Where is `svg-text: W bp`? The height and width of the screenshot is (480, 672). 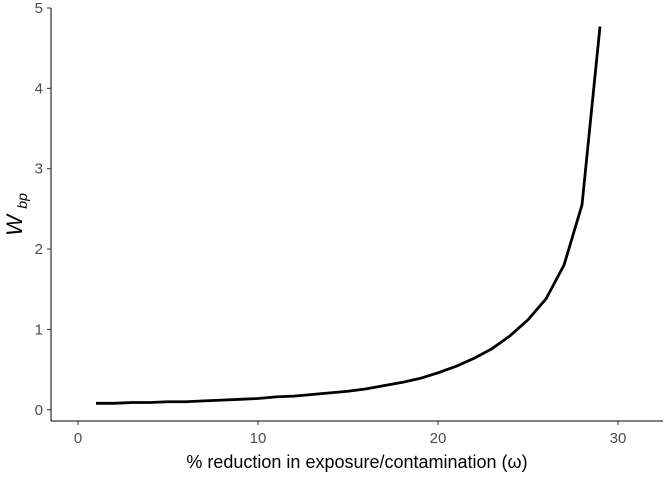 svg-text: W bp is located at coordinates (16, 214).